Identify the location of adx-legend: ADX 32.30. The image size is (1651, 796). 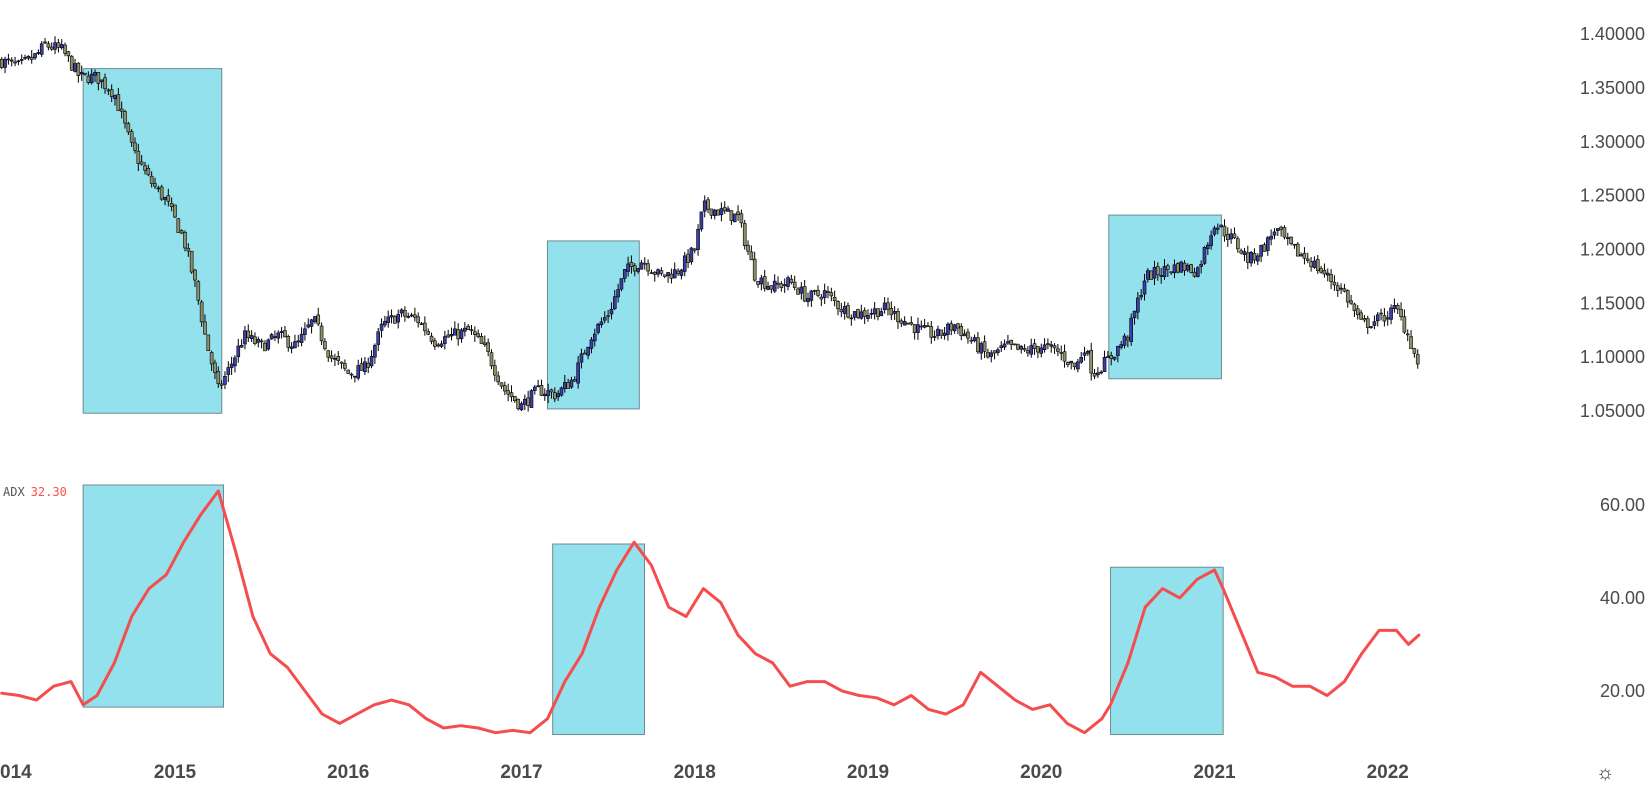
(35, 492).